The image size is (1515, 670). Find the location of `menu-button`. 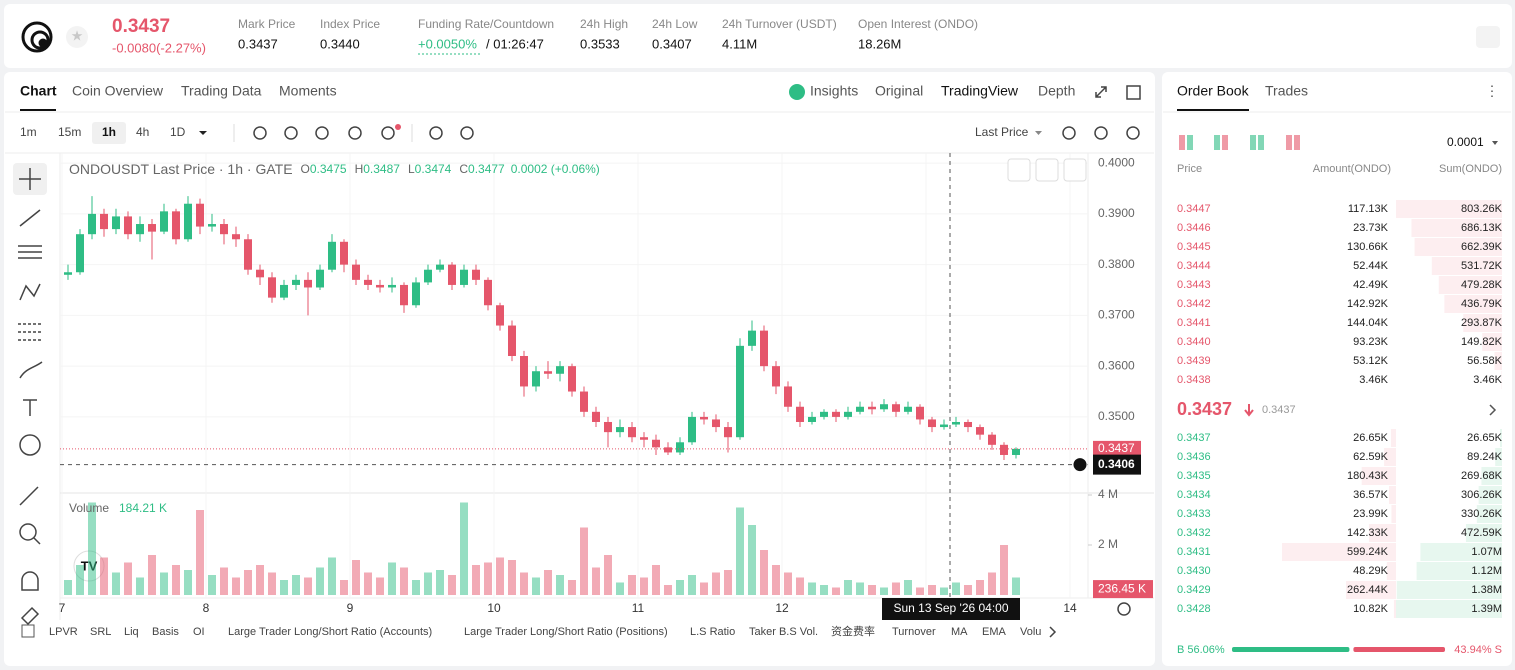

menu-button is located at coordinates (1488, 37).